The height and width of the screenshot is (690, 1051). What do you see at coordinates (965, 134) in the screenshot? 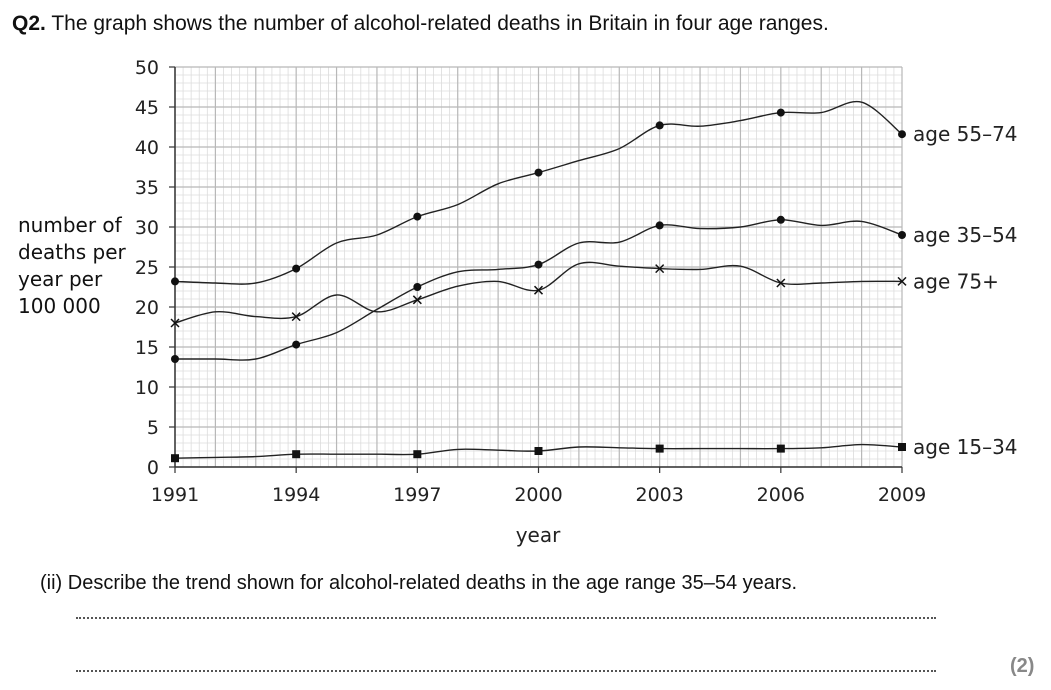
I see `series-label: age 55–74` at bounding box center [965, 134].